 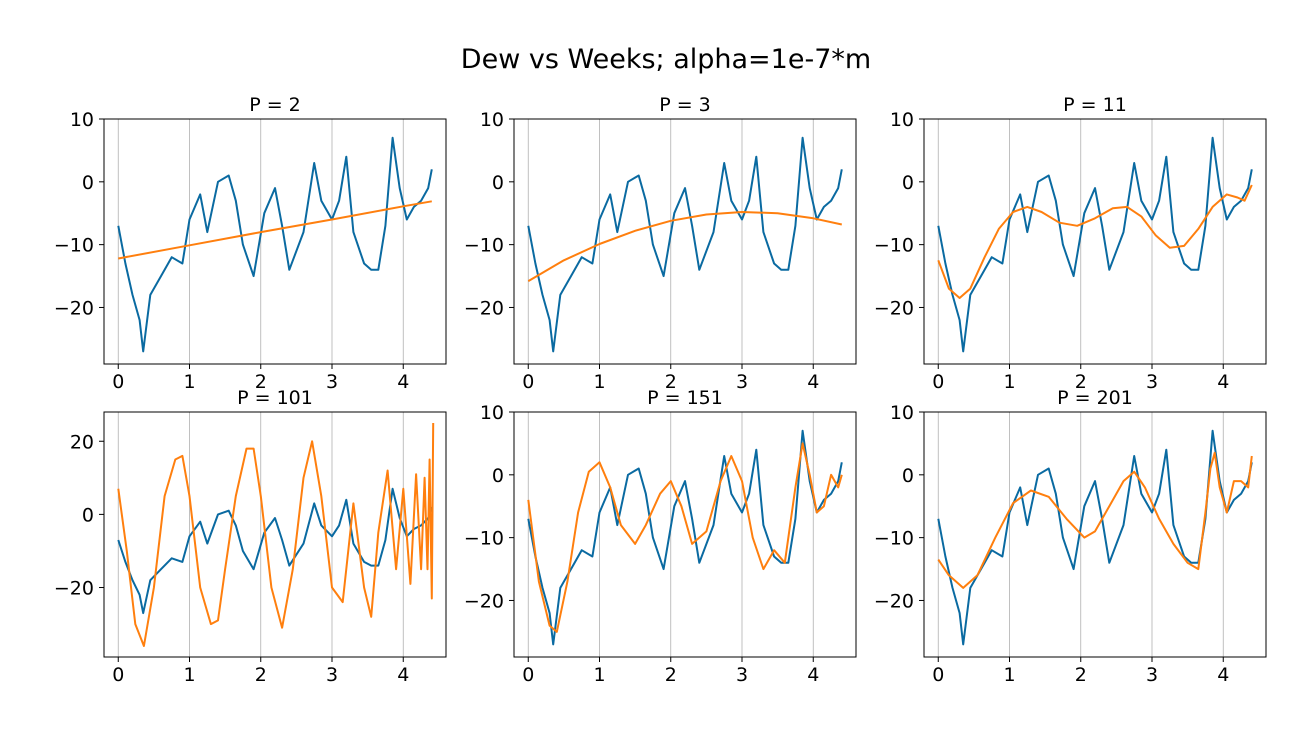 I want to click on subplot-title: P = 3, so click(x=685, y=105).